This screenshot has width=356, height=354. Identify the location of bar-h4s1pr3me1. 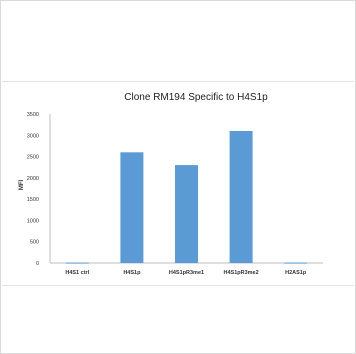
(186, 214).